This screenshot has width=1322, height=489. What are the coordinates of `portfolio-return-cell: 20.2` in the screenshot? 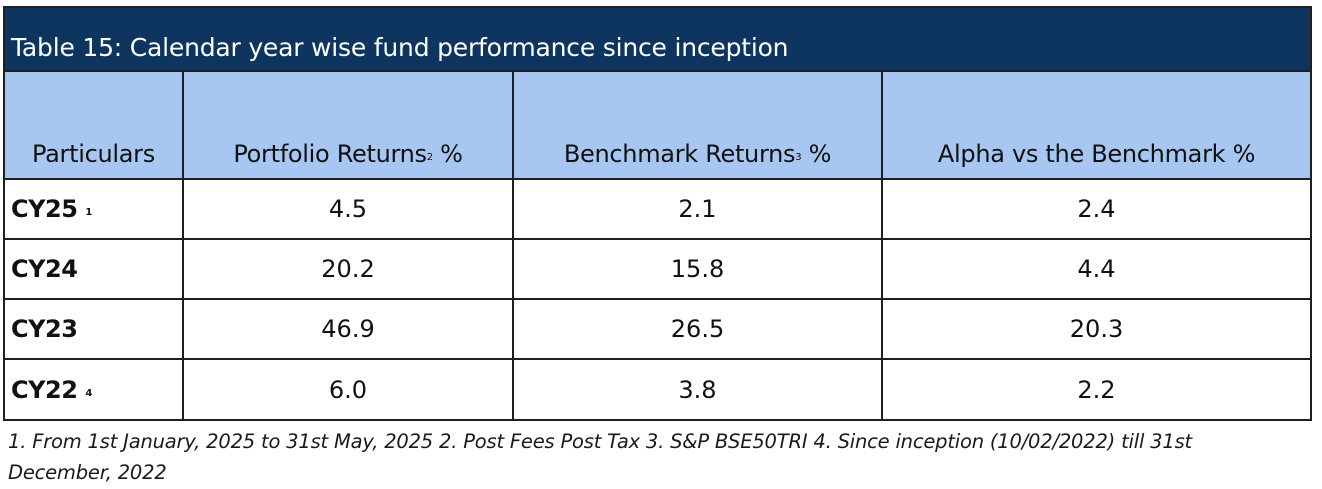 It's located at (347, 269).